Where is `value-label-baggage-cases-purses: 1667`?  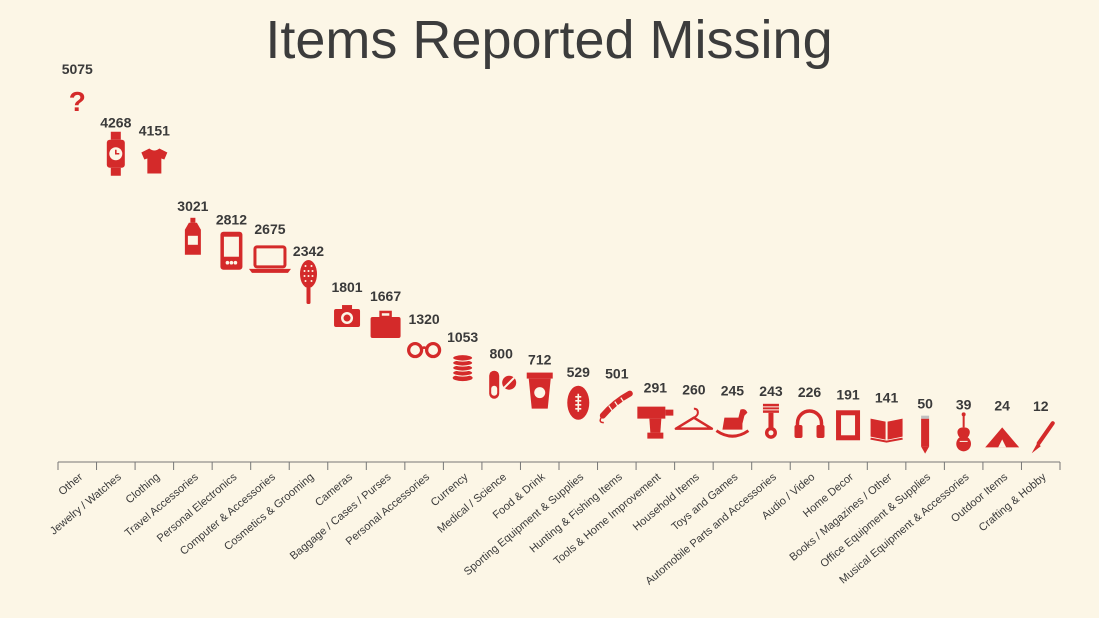
value-label-baggage-cases-purses: 1667 is located at coordinates (385, 296).